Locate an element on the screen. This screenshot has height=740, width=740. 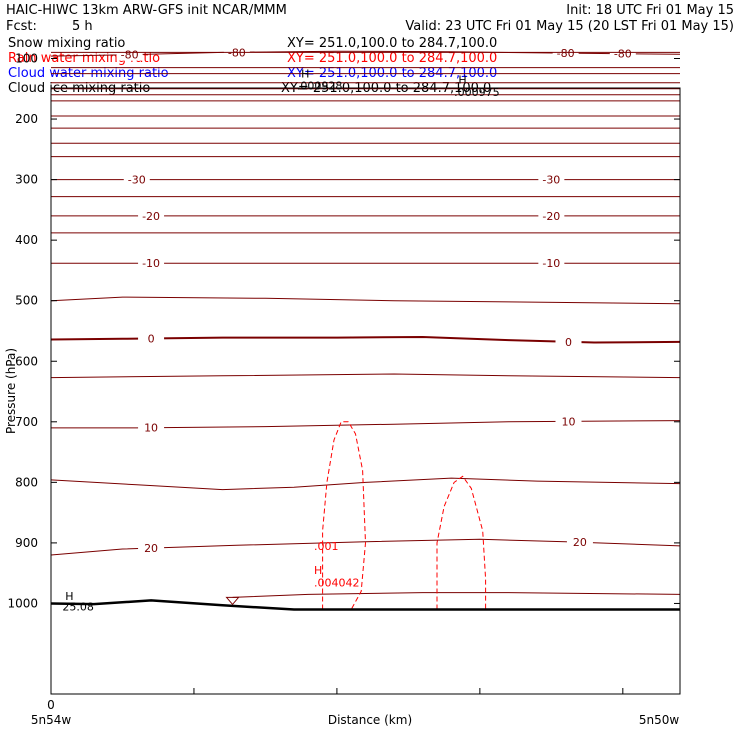
header-fcst-label: Fcst: is located at coordinates (21, 26).